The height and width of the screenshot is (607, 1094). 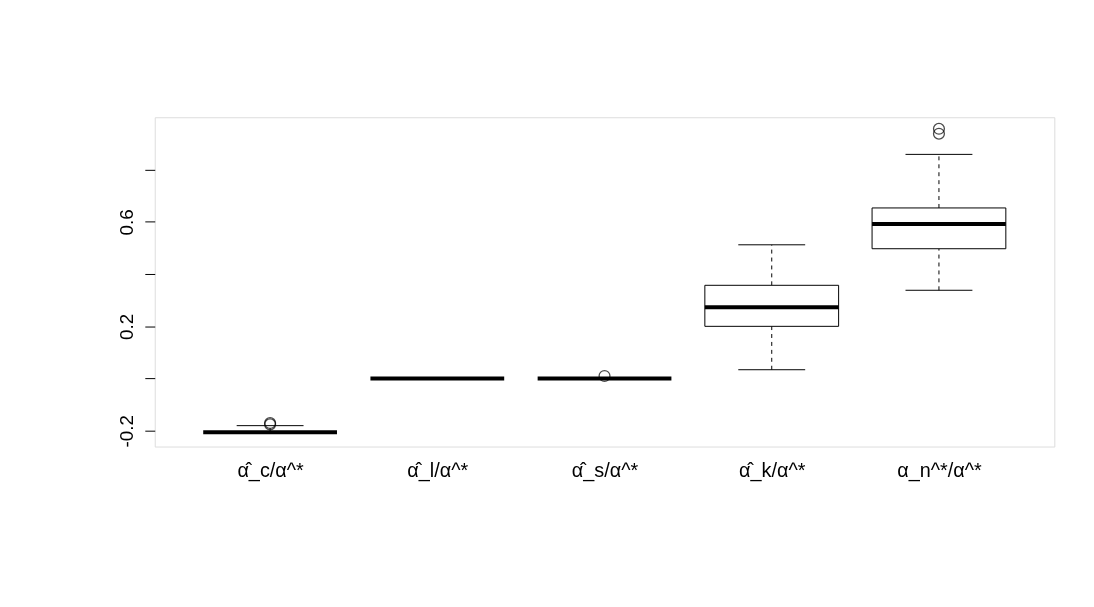 What do you see at coordinates (939, 470) in the screenshot?
I see `x-tick-label: α_n^*/α^*` at bounding box center [939, 470].